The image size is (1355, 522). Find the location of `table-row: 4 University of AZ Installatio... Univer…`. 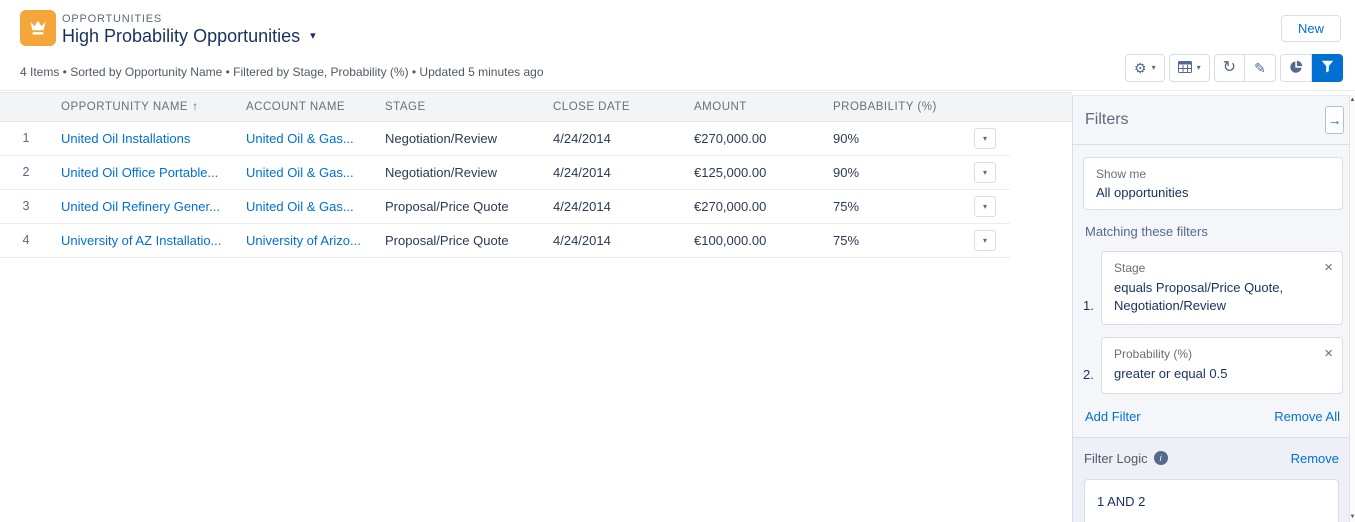

table-row: 4 University of AZ Installatio... Univer… is located at coordinates (505, 241).